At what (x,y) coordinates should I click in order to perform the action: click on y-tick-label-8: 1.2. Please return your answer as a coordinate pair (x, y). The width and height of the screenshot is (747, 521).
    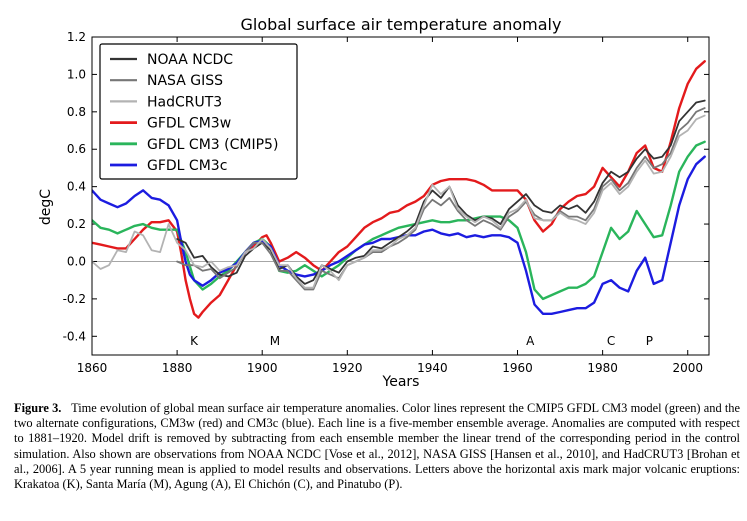
    Looking at the image, I should click on (76, 37).